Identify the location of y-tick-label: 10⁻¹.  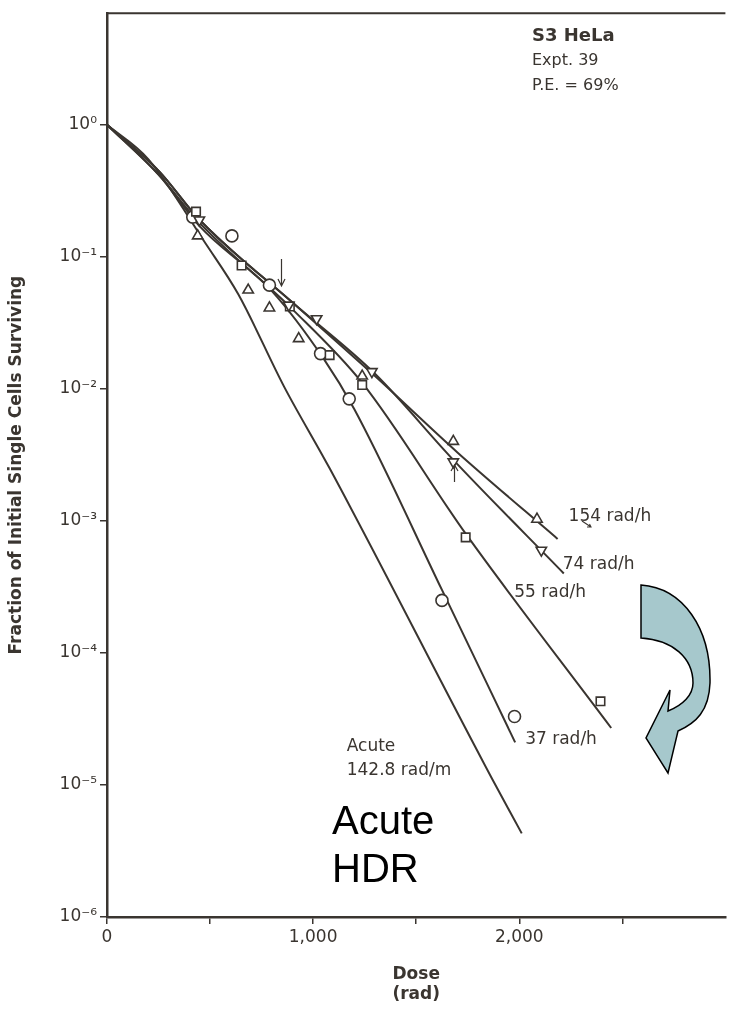
(78, 255).